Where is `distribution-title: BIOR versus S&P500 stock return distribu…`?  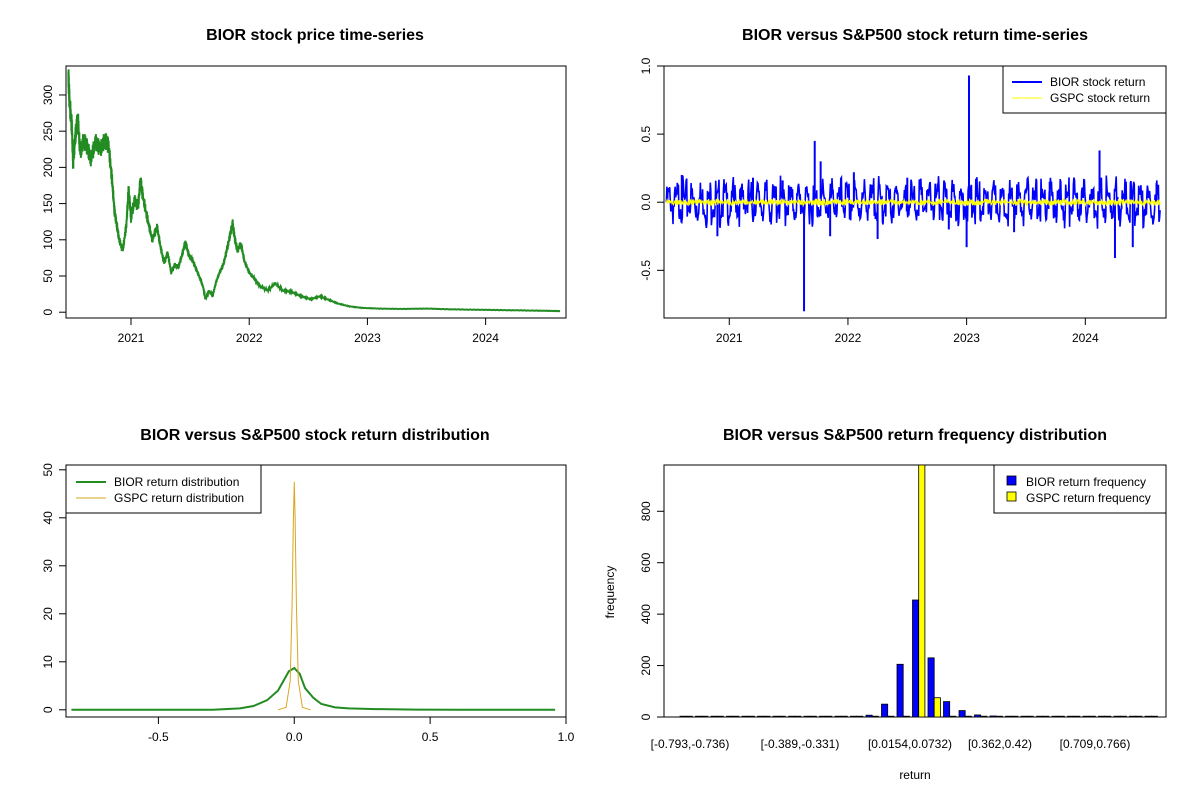 distribution-title: BIOR versus S&P500 stock return distribu… is located at coordinates (314, 435).